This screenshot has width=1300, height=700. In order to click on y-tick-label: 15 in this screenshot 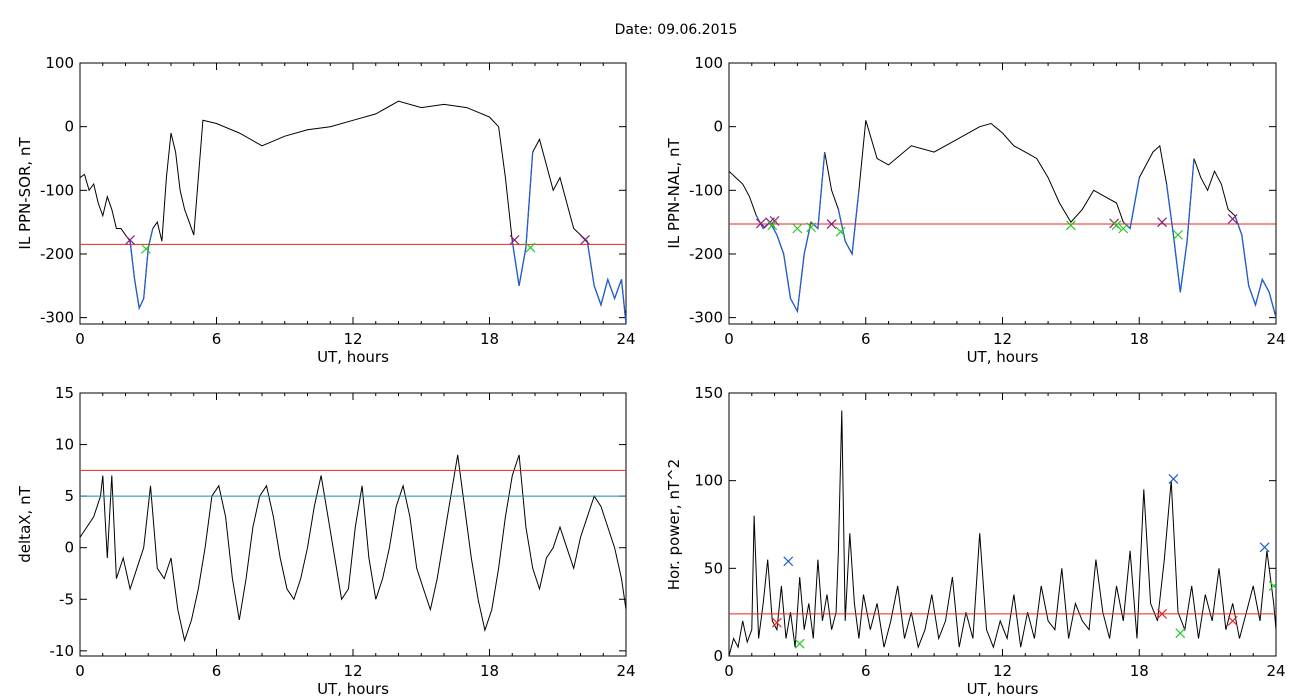, I will do `click(64, 393)`.